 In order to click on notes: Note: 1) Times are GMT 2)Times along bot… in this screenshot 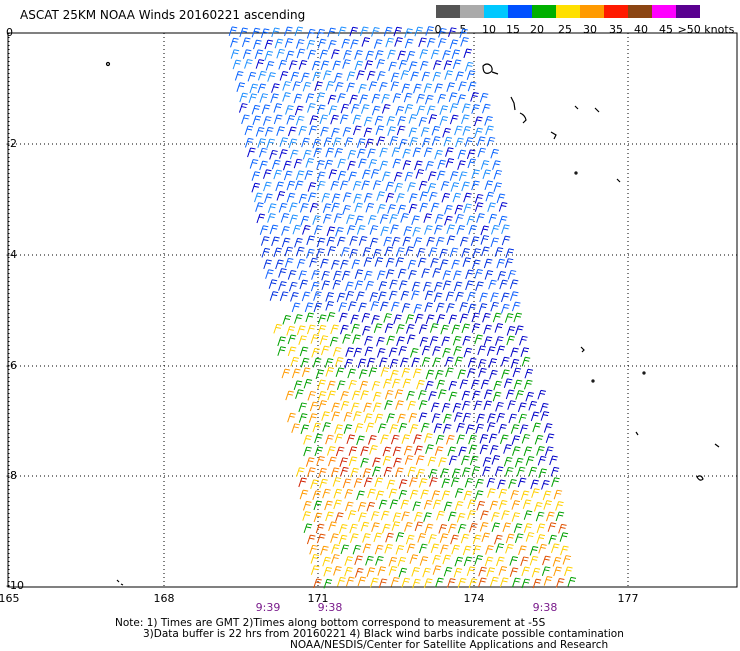, I will do `click(312, 634)`.